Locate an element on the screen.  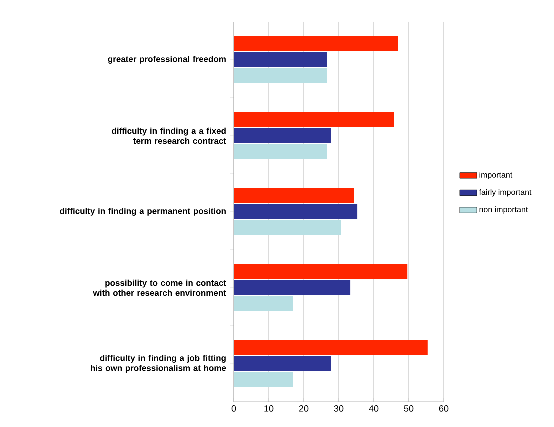
y-tick-label: greater professional freedom is located at coordinates (167, 60).